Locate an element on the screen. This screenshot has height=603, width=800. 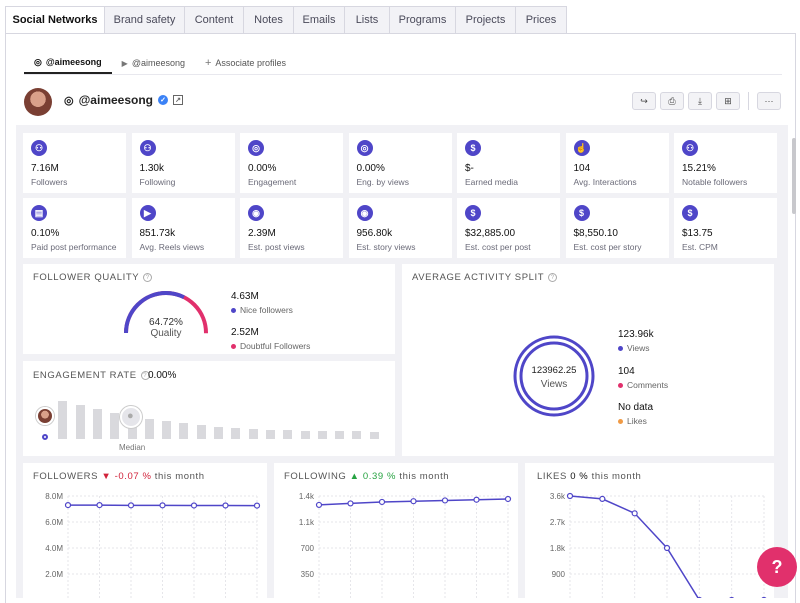
y-tick-label: 3.6k is located at coordinates (558, 496).